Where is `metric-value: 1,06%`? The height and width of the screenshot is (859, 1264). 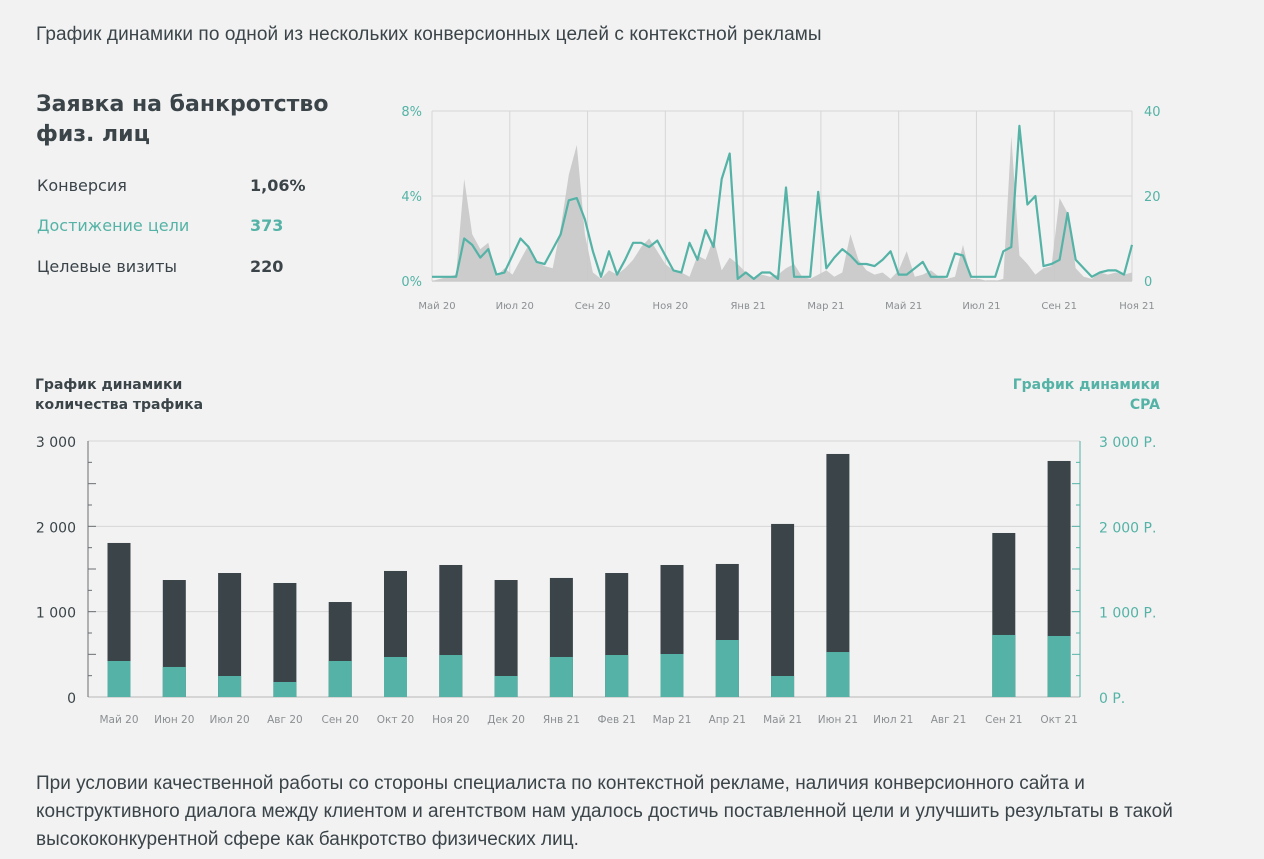
metric-value: 1,06% is located at coordinates (278, 185).